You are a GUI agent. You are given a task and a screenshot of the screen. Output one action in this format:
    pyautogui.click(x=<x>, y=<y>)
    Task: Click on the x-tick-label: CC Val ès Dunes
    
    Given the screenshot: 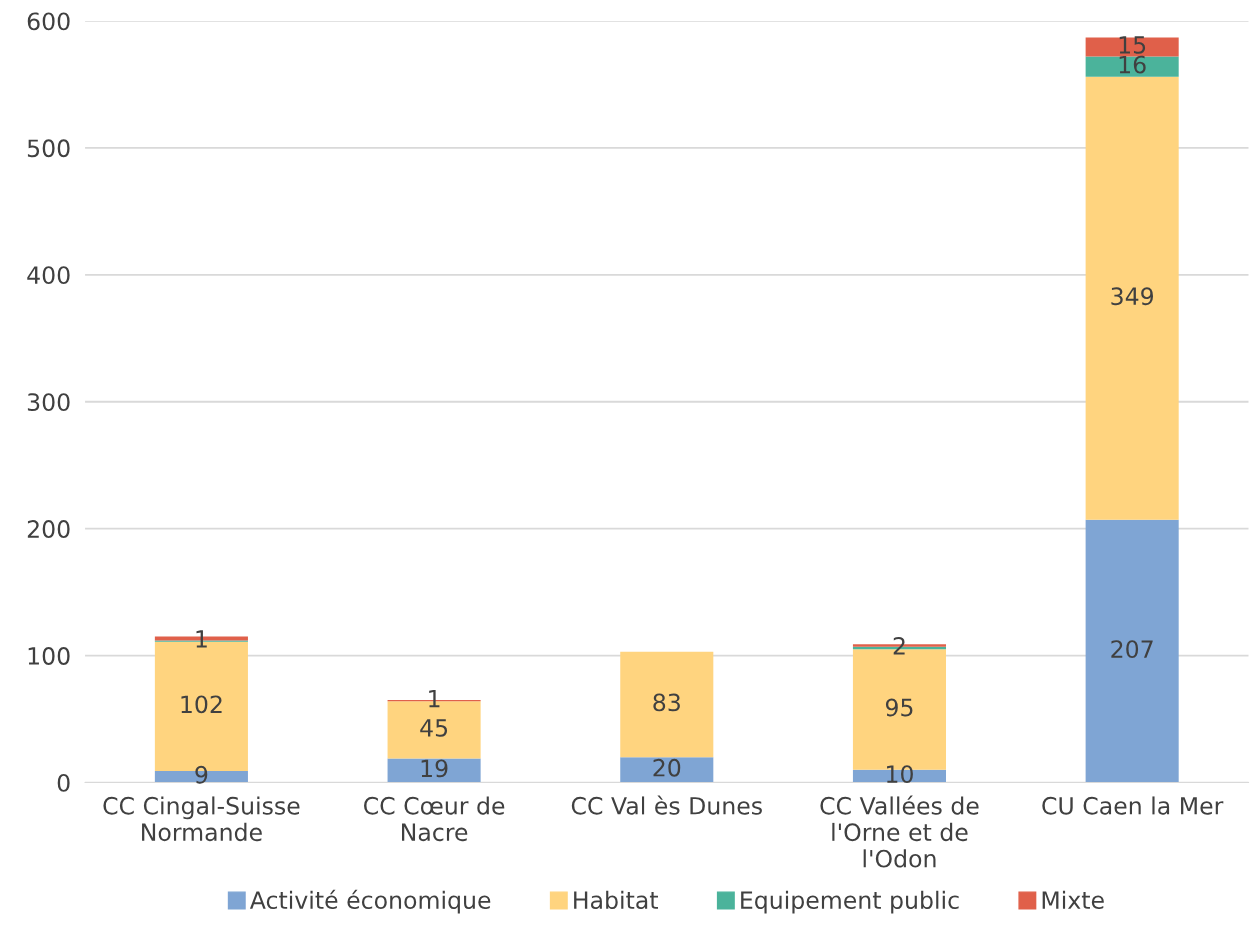 What is the action you would take?
    pyautogui.click(x=666, y=805)
    